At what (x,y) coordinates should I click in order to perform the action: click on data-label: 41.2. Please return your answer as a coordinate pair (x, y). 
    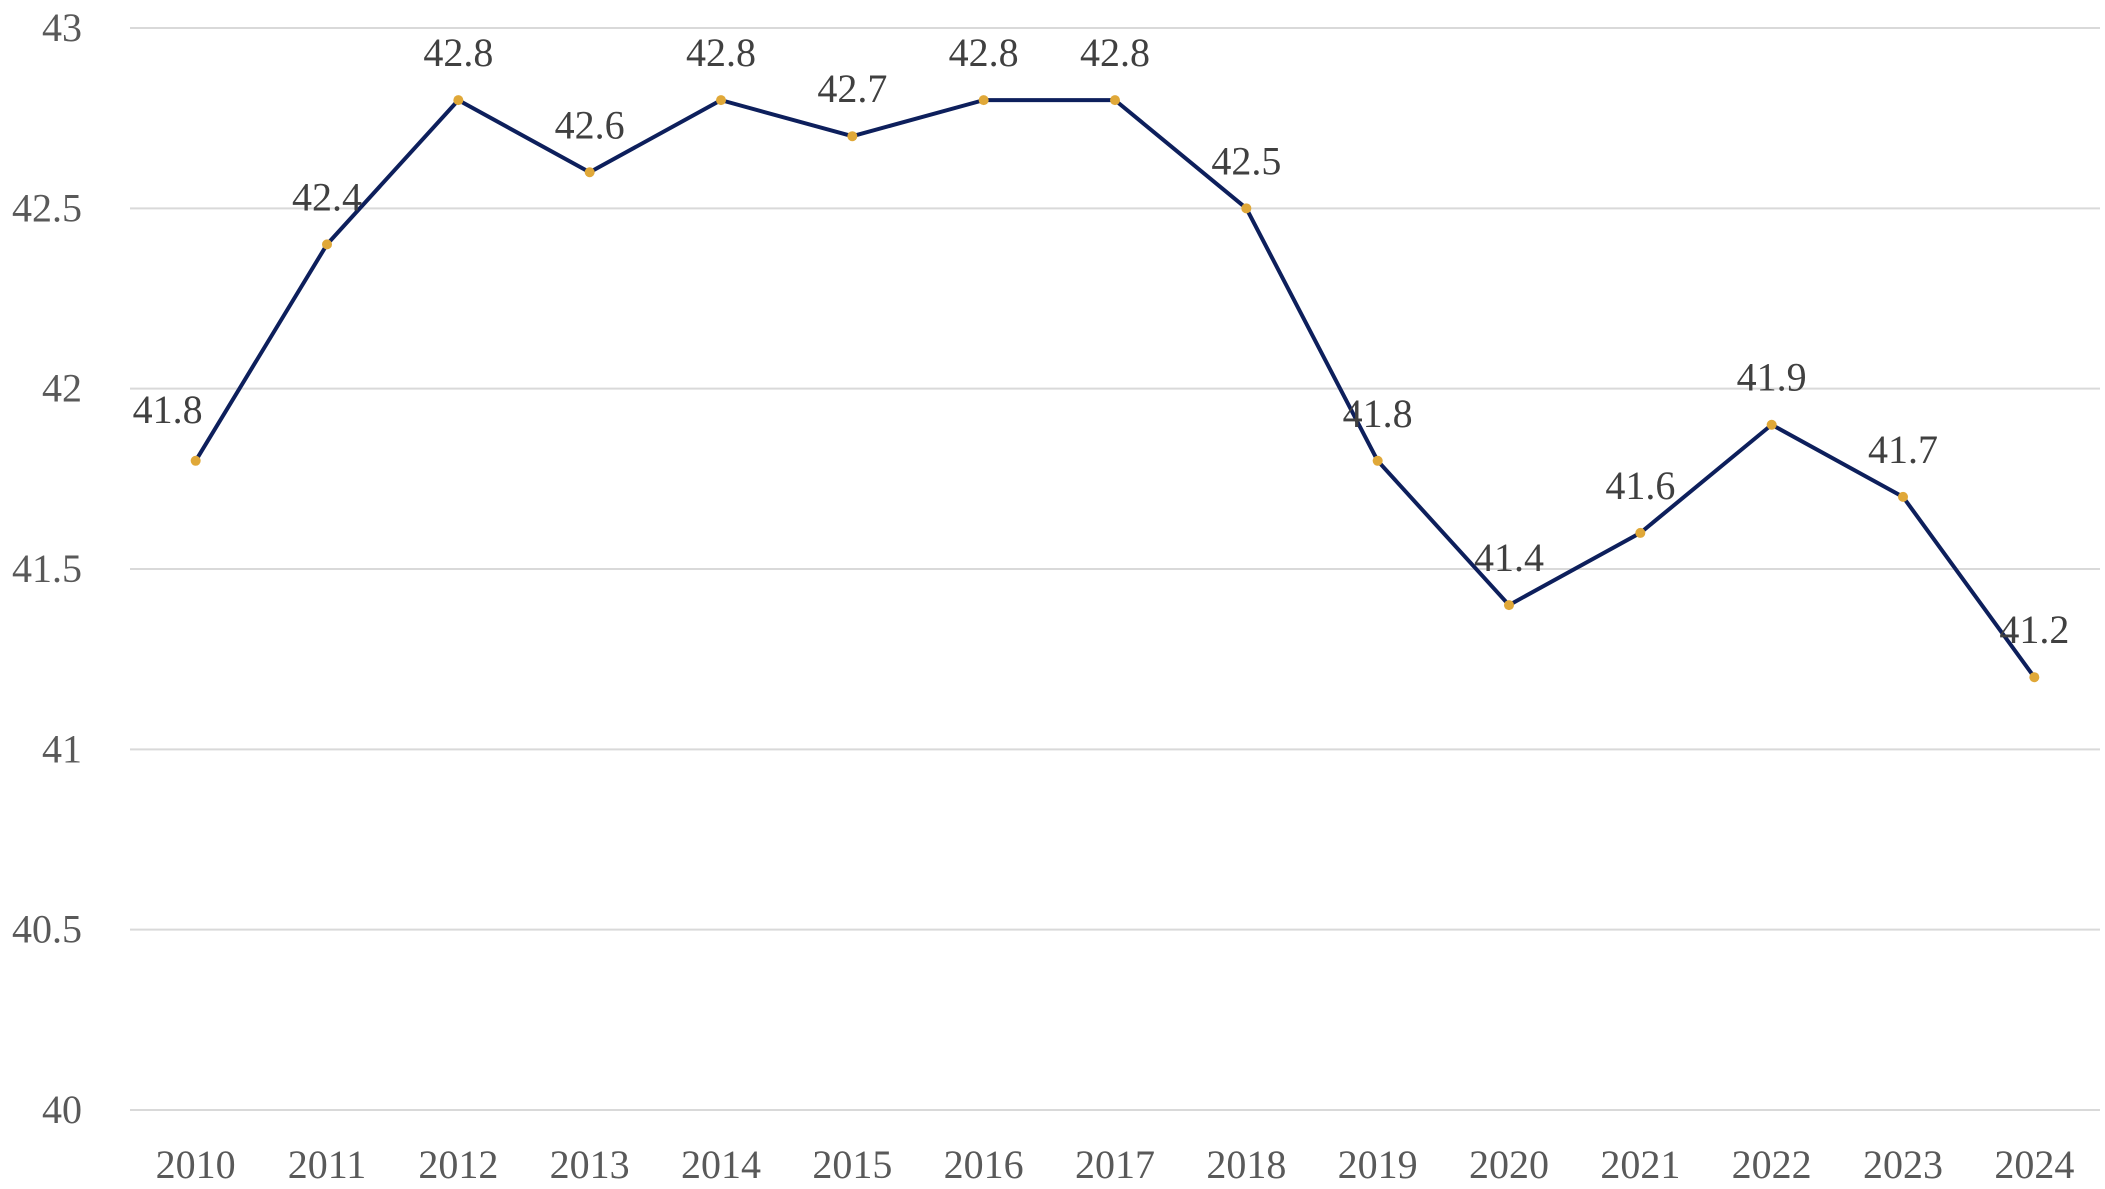
    Looking at the image, I should click on (2034, 629).